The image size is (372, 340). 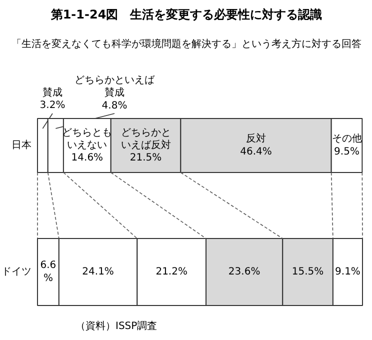 I want to click on data-label: 46.4%, so click(x=256, y=152).